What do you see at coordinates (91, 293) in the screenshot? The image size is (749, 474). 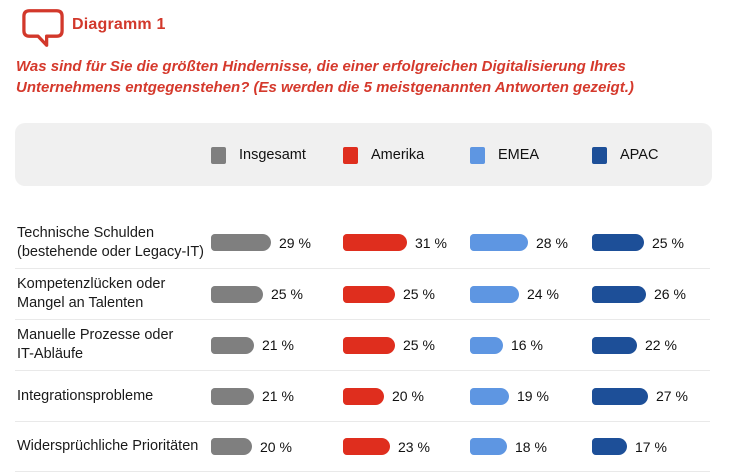 I see `category-label: Kompetenzlücken oder Mangel an Talenten` at bounding box center [91, 293].